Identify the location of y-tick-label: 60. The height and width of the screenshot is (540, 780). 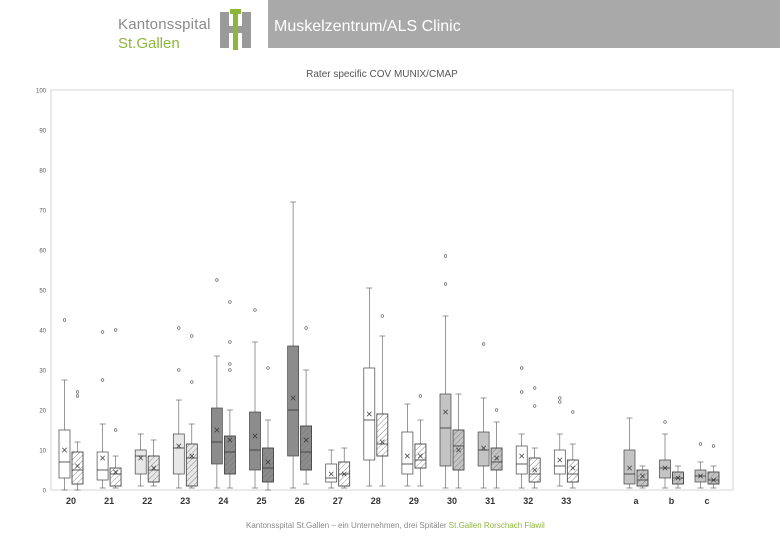
(42, 252).